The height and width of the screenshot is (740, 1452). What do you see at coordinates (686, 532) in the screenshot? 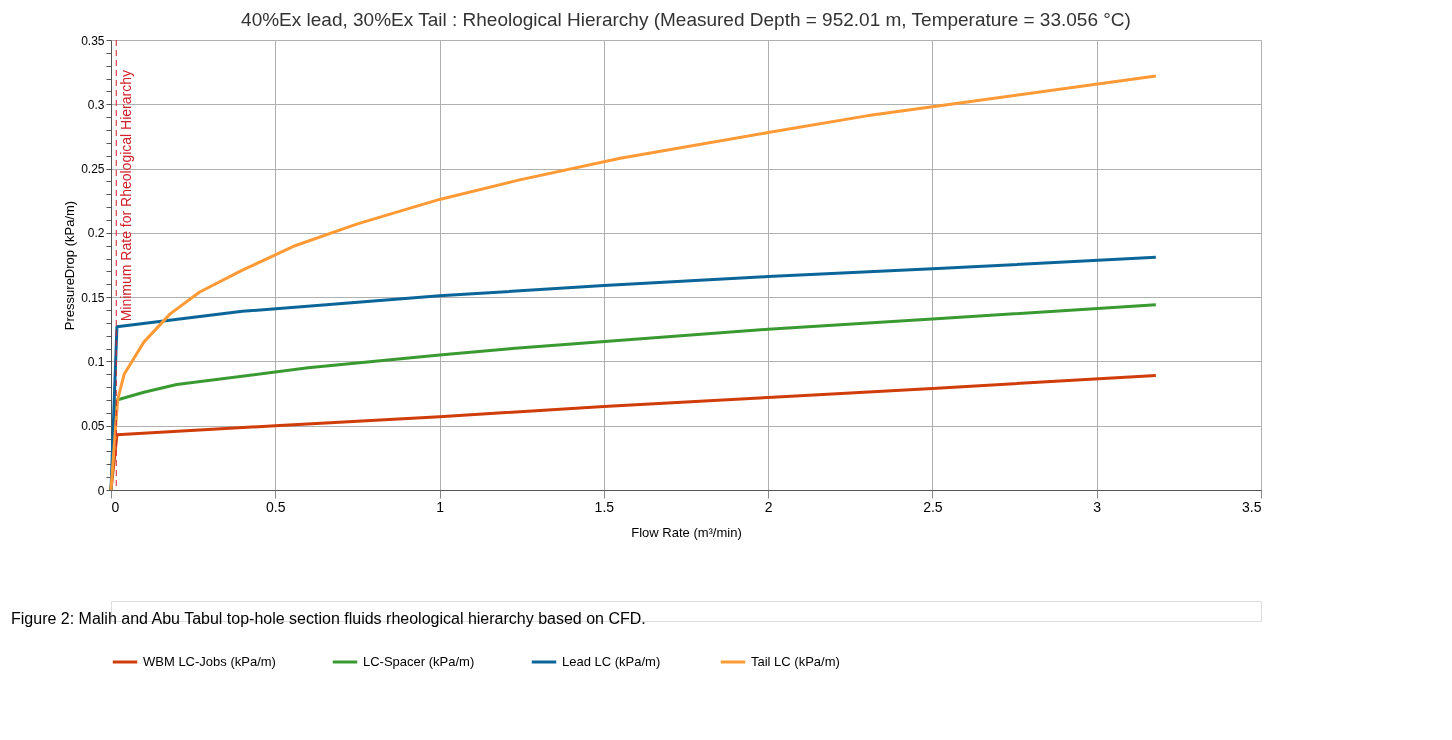
I see `x-axis-title: Flow Rate (m³/min)` at bounding box center [686, 532].